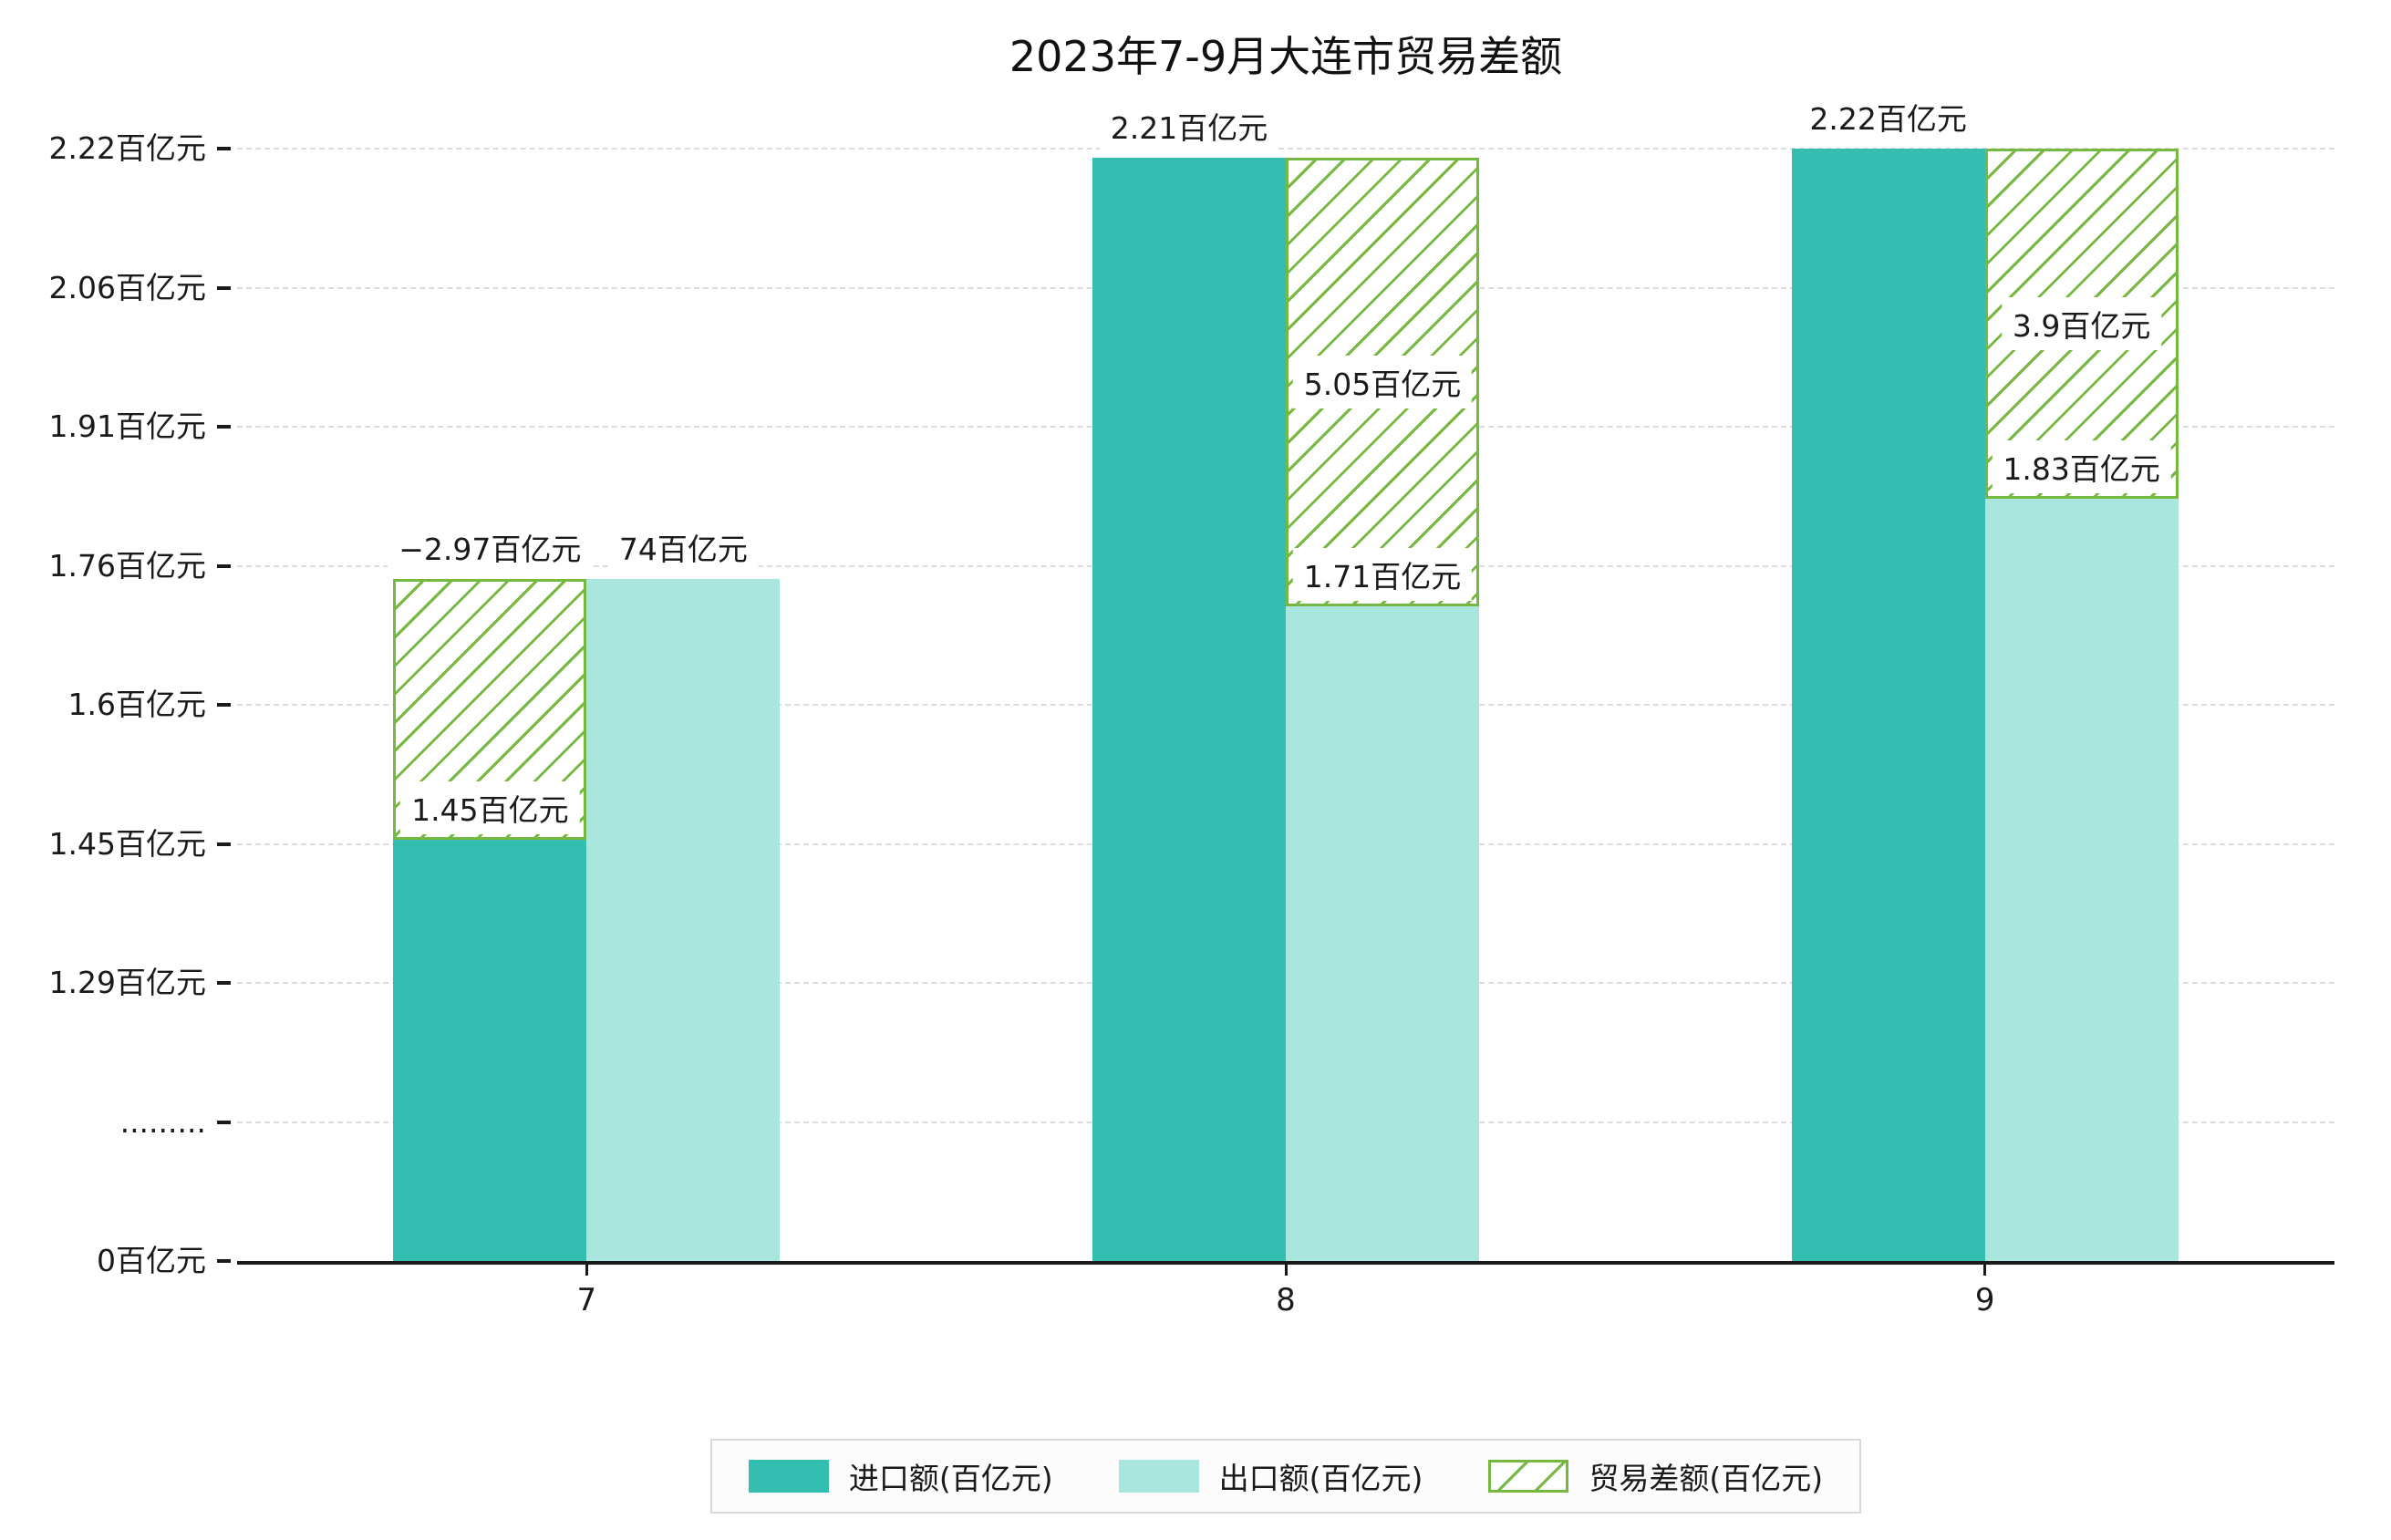  I want to click on y-tick-label: 1.91百亿元, so click(127, 426).